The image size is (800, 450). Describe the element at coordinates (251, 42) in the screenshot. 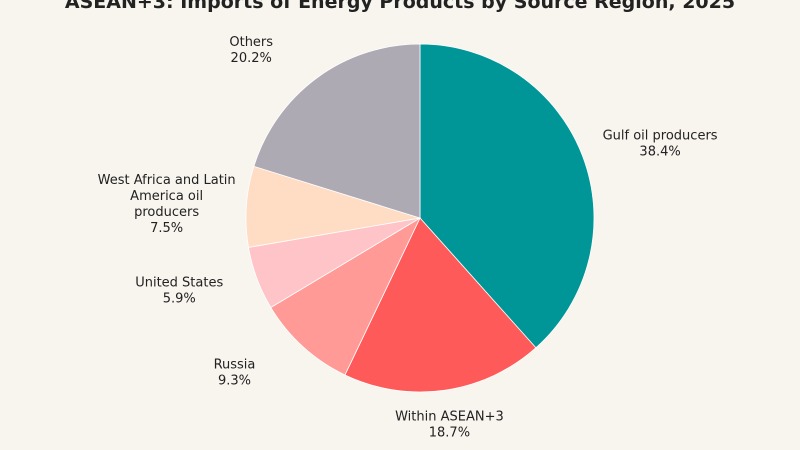

I see `slice-label-text: Others` at that location.